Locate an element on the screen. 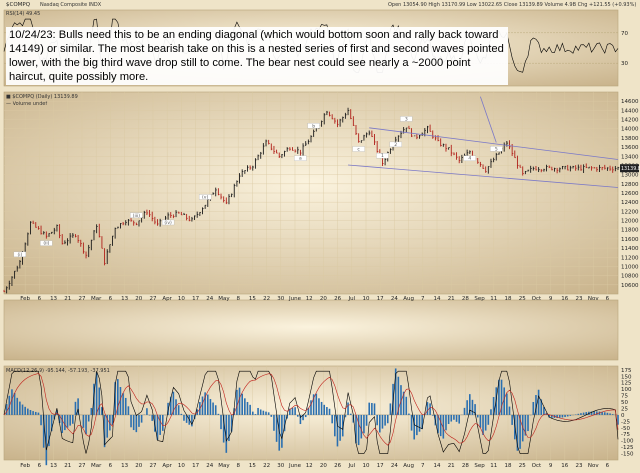 This screenshot has width=640, height=473. x-tick-label: 22 is located at coordinates (266, 299).